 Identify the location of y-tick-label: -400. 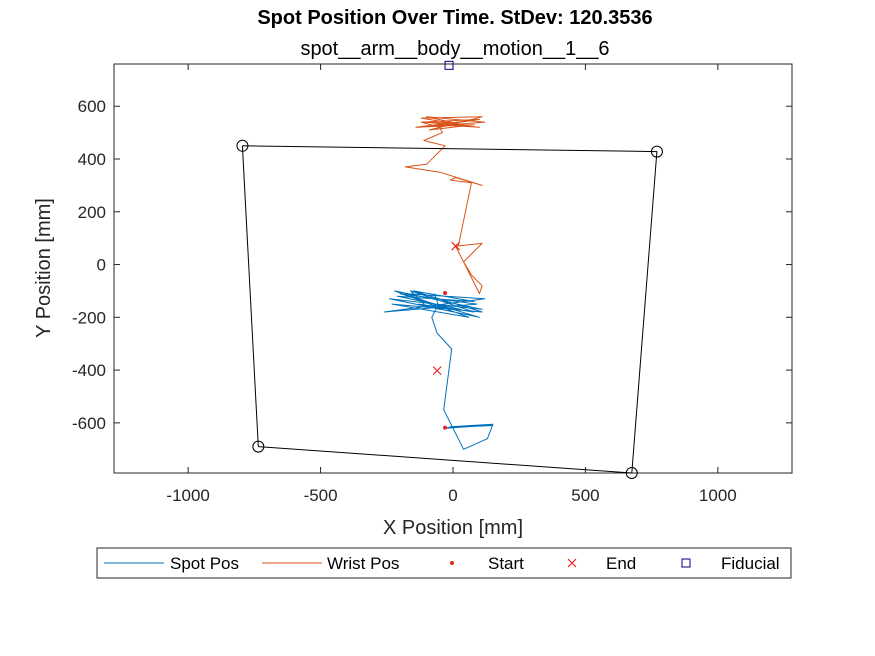
(89, 370).